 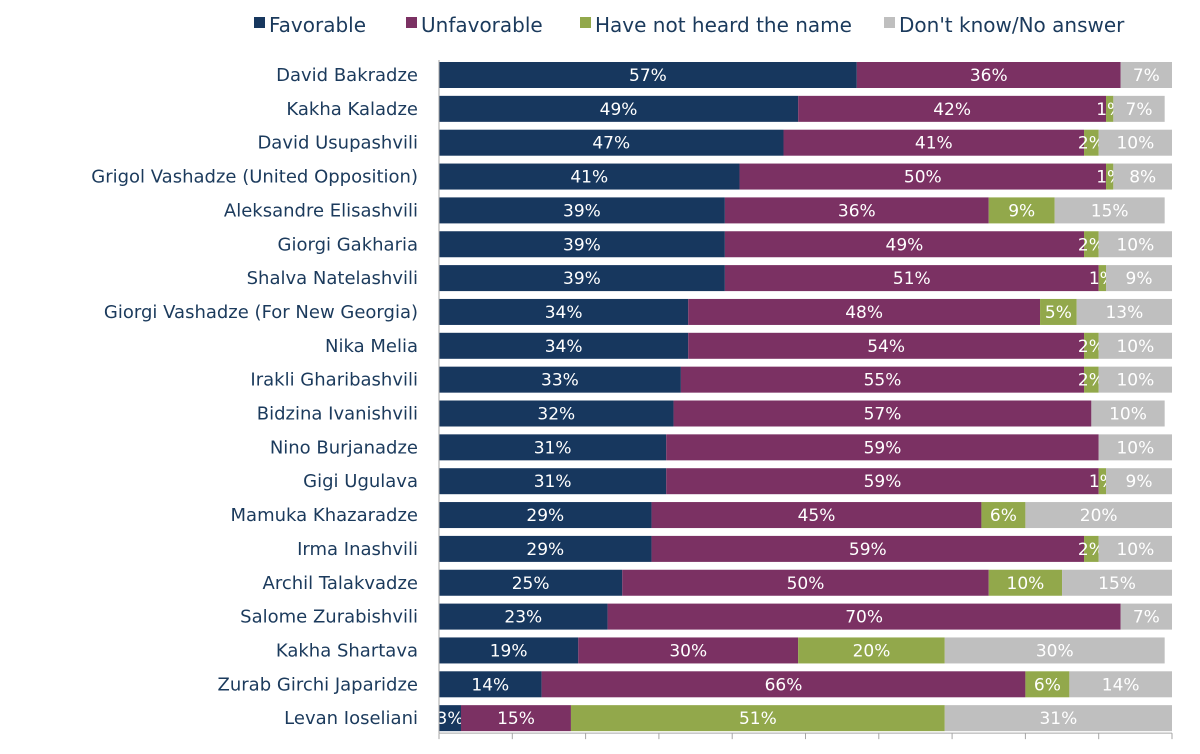 I want to click on data-label: 7%, so click(x=1146, y=76).